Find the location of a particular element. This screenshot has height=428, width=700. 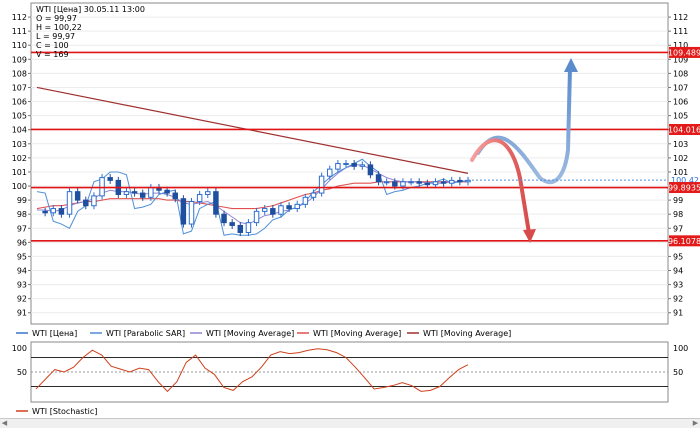

info-volume: V = 169 is located at coordinates (52, 54).